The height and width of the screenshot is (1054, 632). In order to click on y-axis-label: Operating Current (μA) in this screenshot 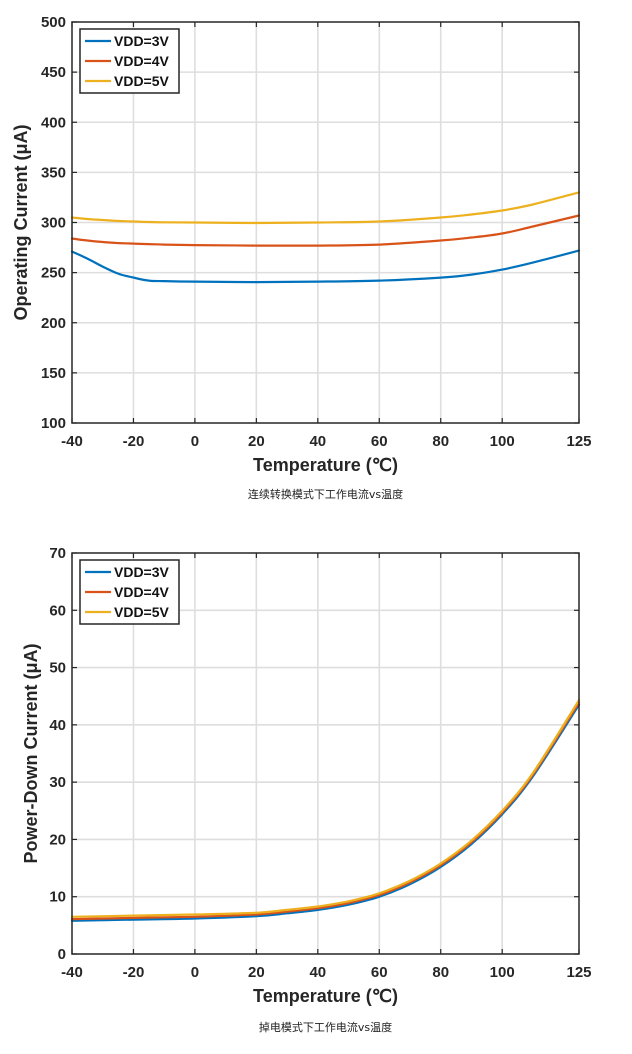, I will do `click(21, 222)`.